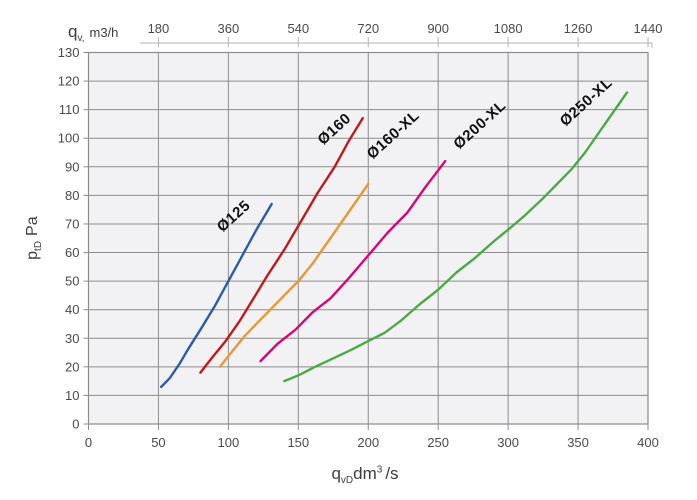 Image resolution: width=697 pixels, height=500 pixels. Describe the element at coordinates (379, 470) in the screenshot. I see `x-axis-unit-exponent: 3` at that location.